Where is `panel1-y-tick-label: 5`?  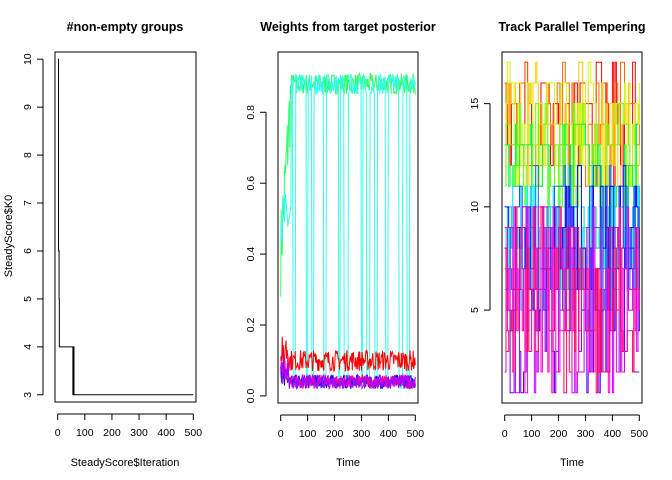 panel1-y-tick-label: 5 is located at coordinates (28, 299).